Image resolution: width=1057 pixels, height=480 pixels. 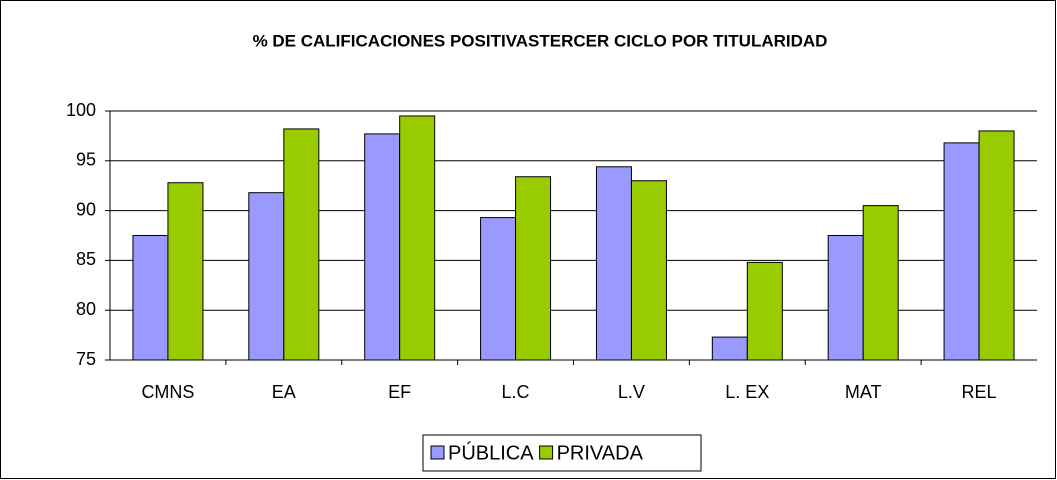 What do you see at coordinates (491, 452) in the screenshot?
I see `legend-label: PÚBLICA` at bounding box center [491, 452].